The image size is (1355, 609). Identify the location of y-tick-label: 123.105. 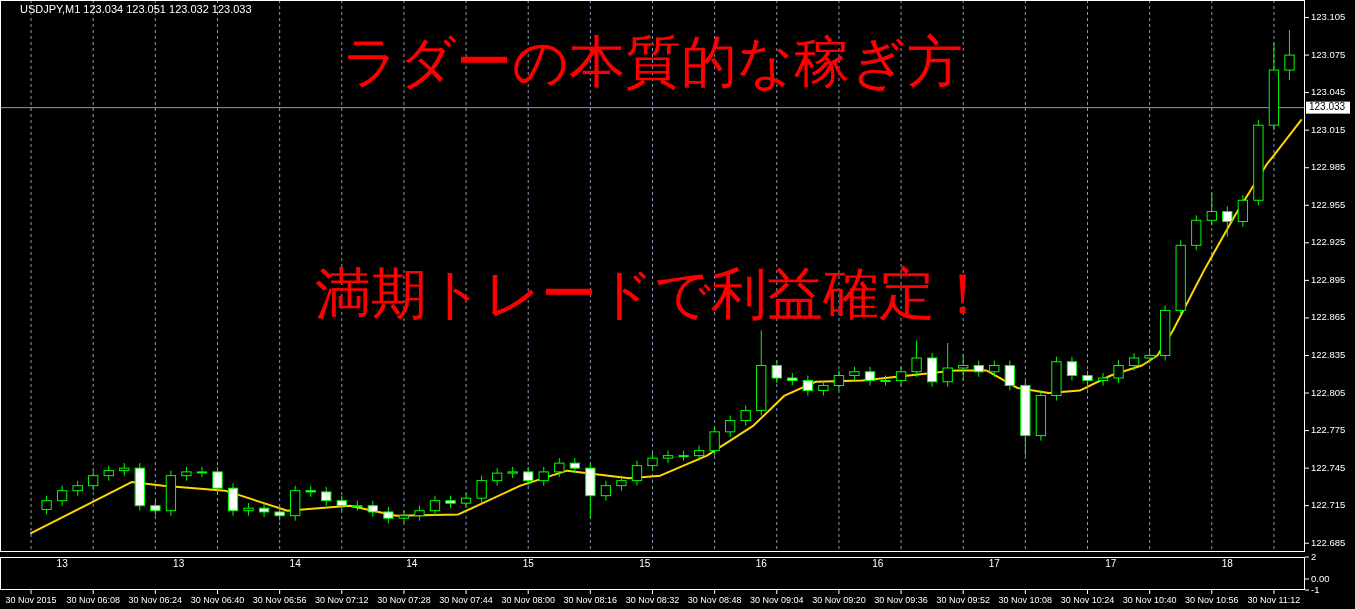
(1328, 17).